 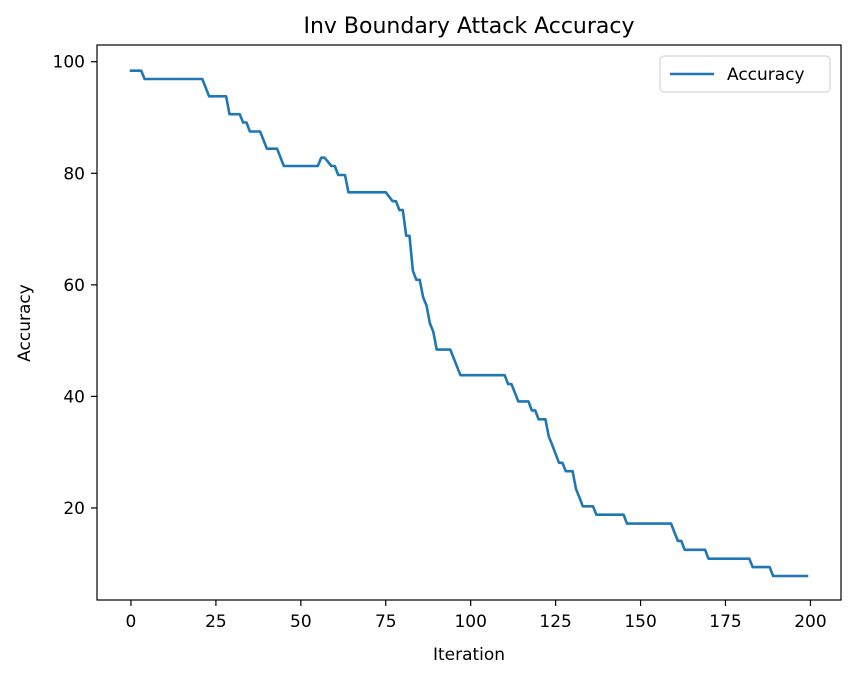 What do you see at coordinates (69, 63) in the screenshot?
I see `y-tick-label: 100` at bounding box center [69, 63].